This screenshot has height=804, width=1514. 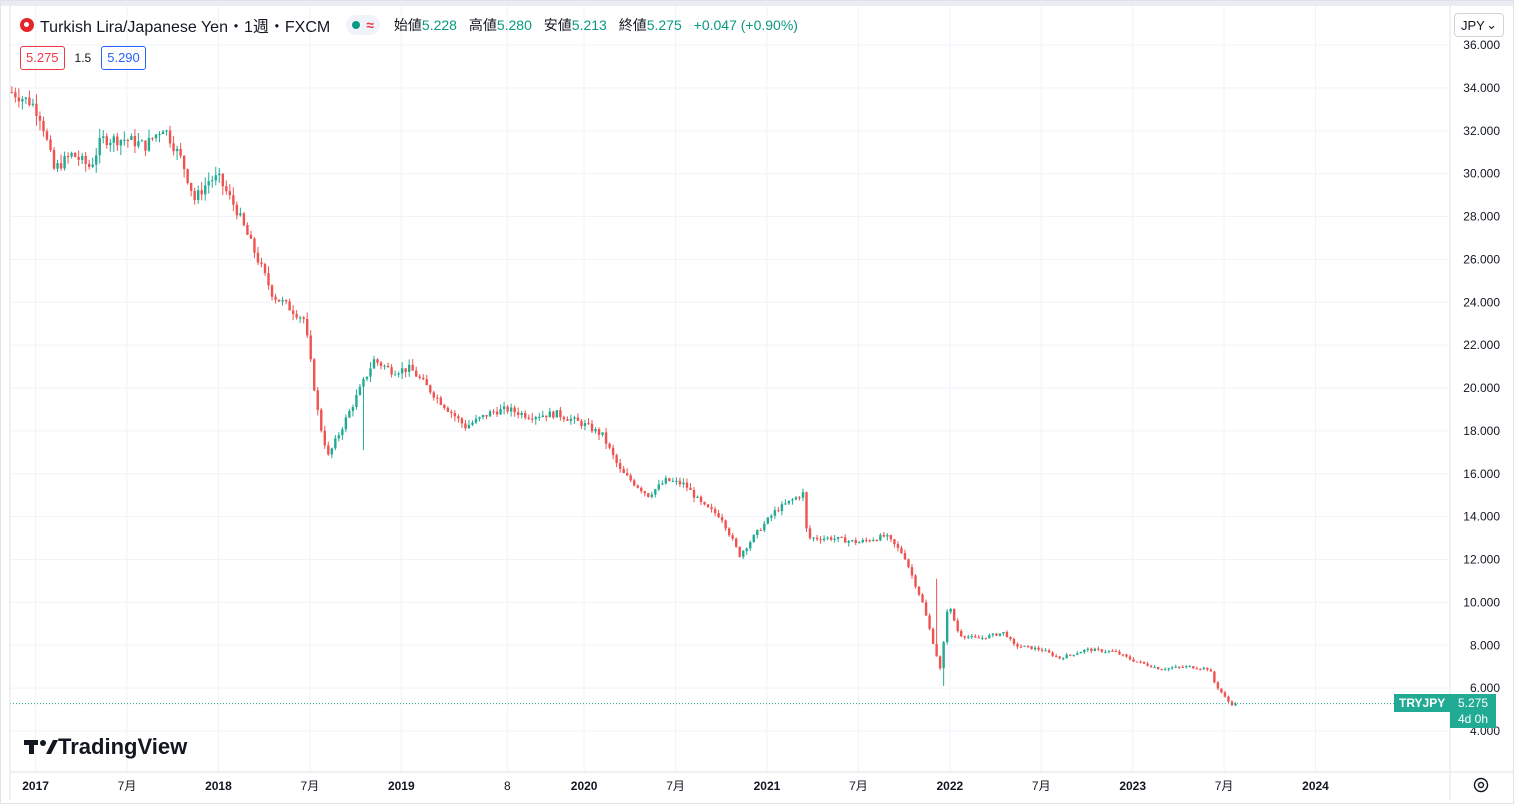 I want to click on settings-gear-icon, so click(x=1481, y=785).